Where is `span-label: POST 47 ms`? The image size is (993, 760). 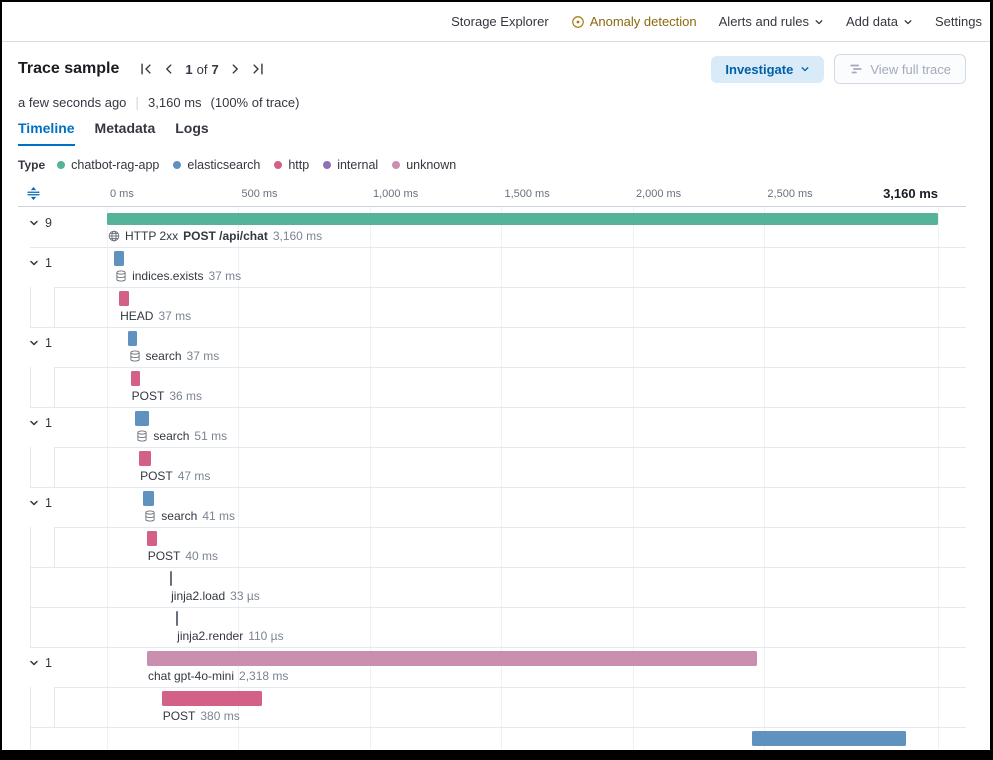 span-label: POST 47 ms is located at coordinates (175, 476).